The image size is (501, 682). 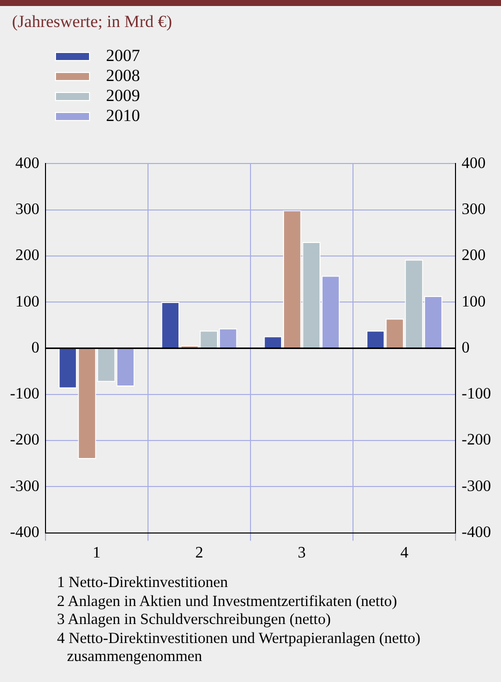 What do you see at coordinates (474, 255) in the screenshot?
I see `y2-tick-label: 200` at bounding box center [474, 255].